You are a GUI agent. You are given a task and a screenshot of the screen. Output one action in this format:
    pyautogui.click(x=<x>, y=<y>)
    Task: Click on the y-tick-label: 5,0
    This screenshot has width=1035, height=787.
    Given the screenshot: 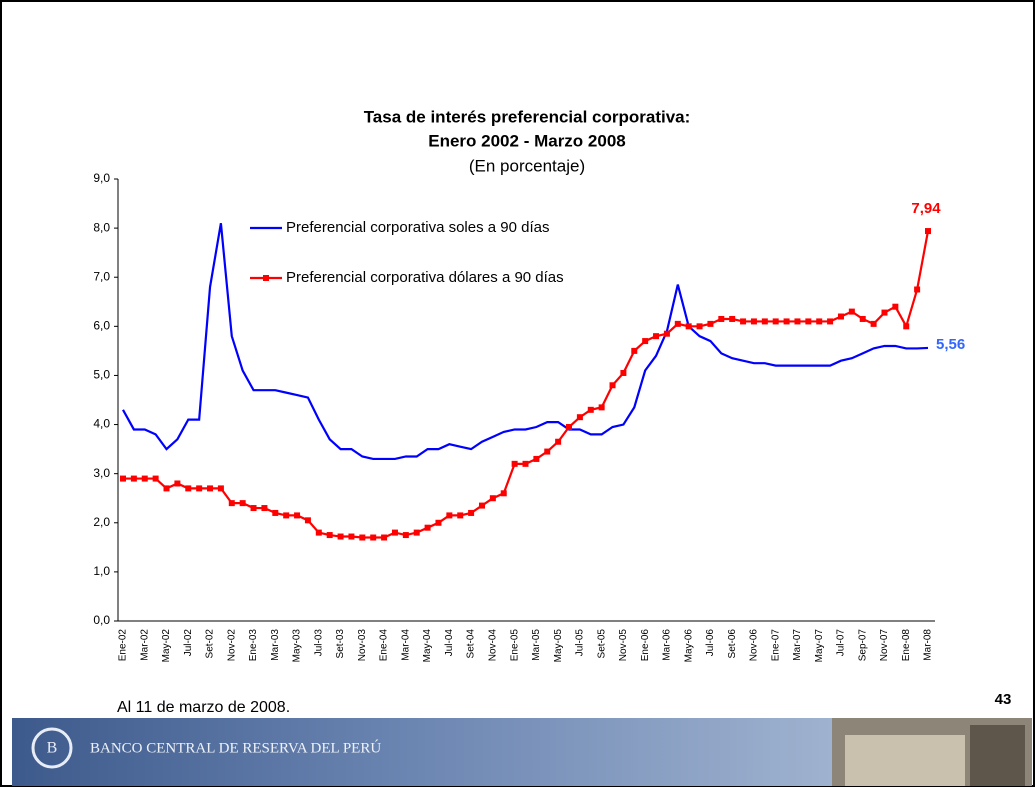 What is the action you would take?
    pyautogui.click(x=101, y=375)
    